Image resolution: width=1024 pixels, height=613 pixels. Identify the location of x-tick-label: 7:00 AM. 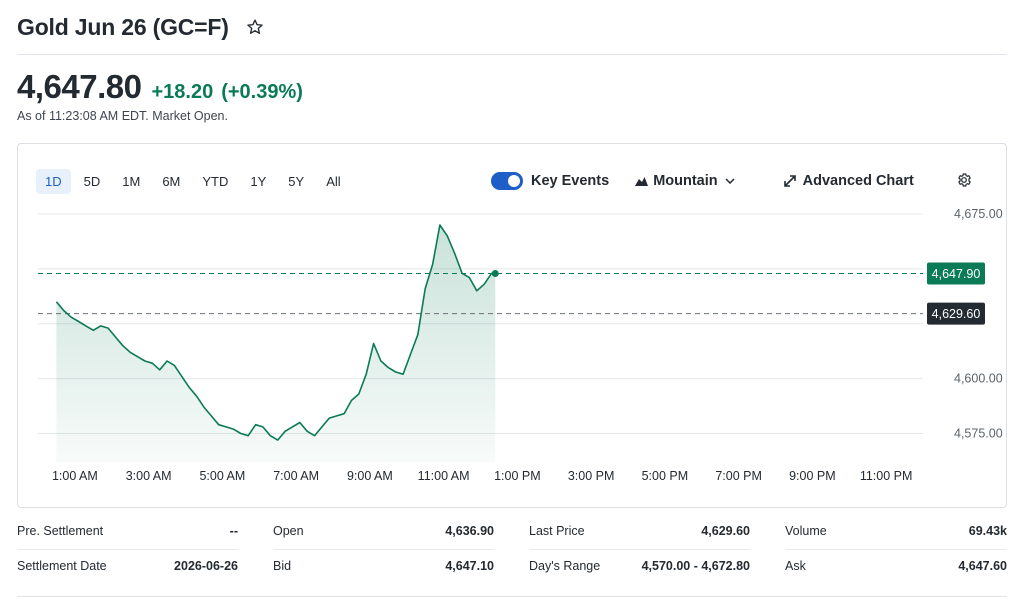
(296, 476).